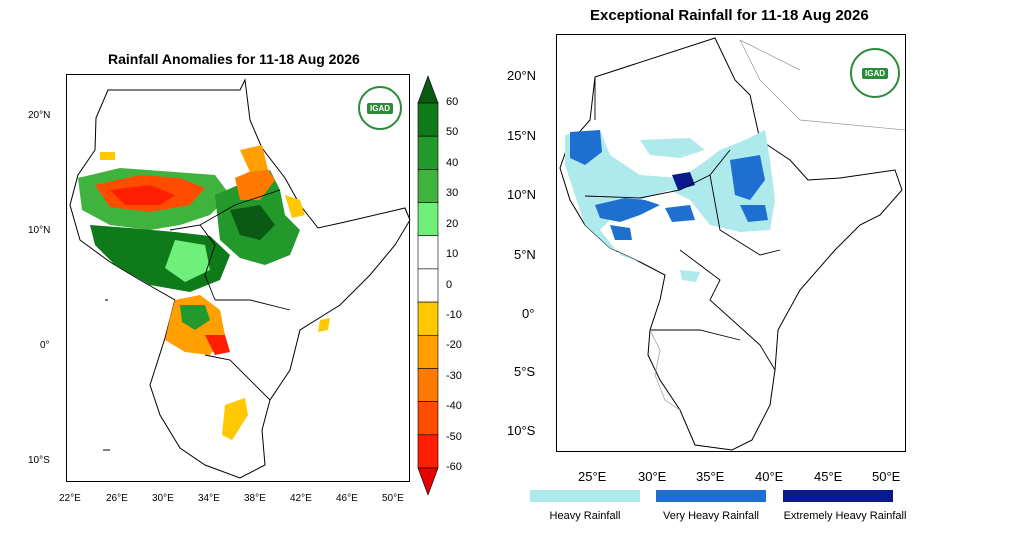 Image resolution: width=1024 pixels, height=559 pixels. Describe the element at coordinates (652, 476) in the screenshot. I see `right-lon-tick: 30°E` at that location.